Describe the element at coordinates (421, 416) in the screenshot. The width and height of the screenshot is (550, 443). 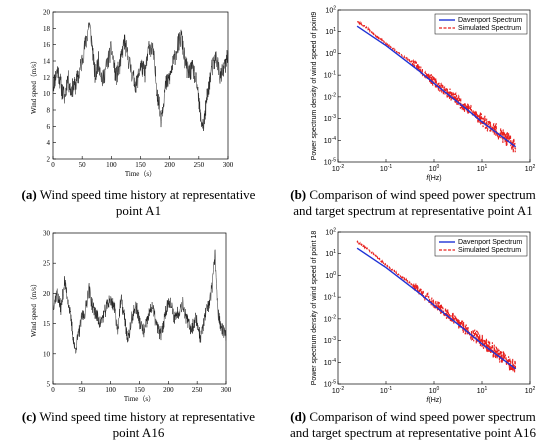
I see `caption-d-line1: Comparison of wind speed power spectrum` at that location.